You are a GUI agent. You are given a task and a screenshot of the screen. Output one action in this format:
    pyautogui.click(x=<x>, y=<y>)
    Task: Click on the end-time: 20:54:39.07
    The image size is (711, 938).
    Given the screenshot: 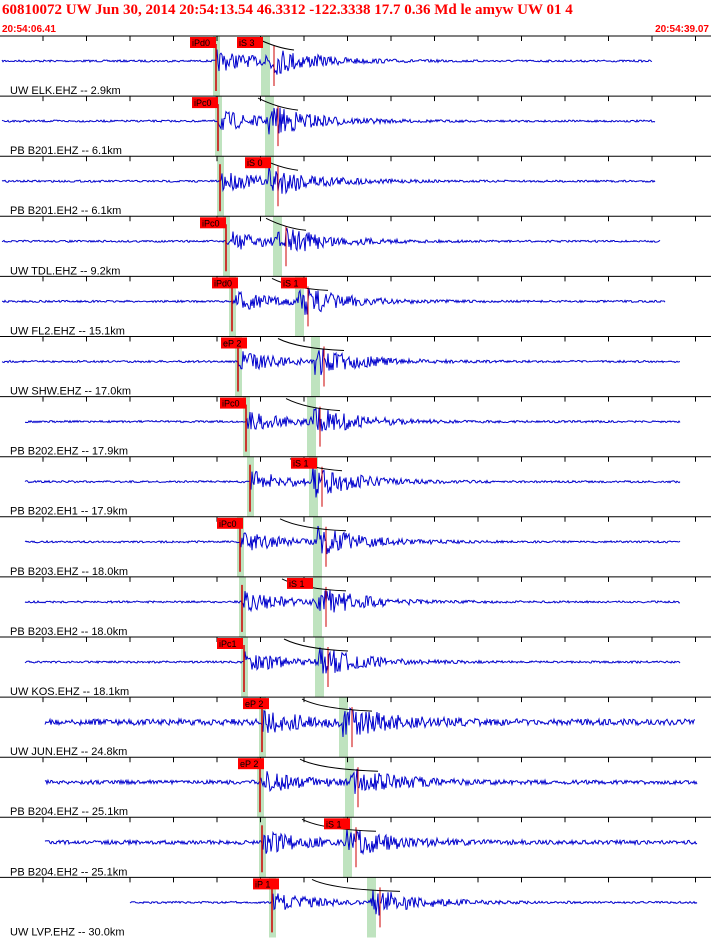 What is the action you would take?
    pyautogui.click(x=682, y=29)
    